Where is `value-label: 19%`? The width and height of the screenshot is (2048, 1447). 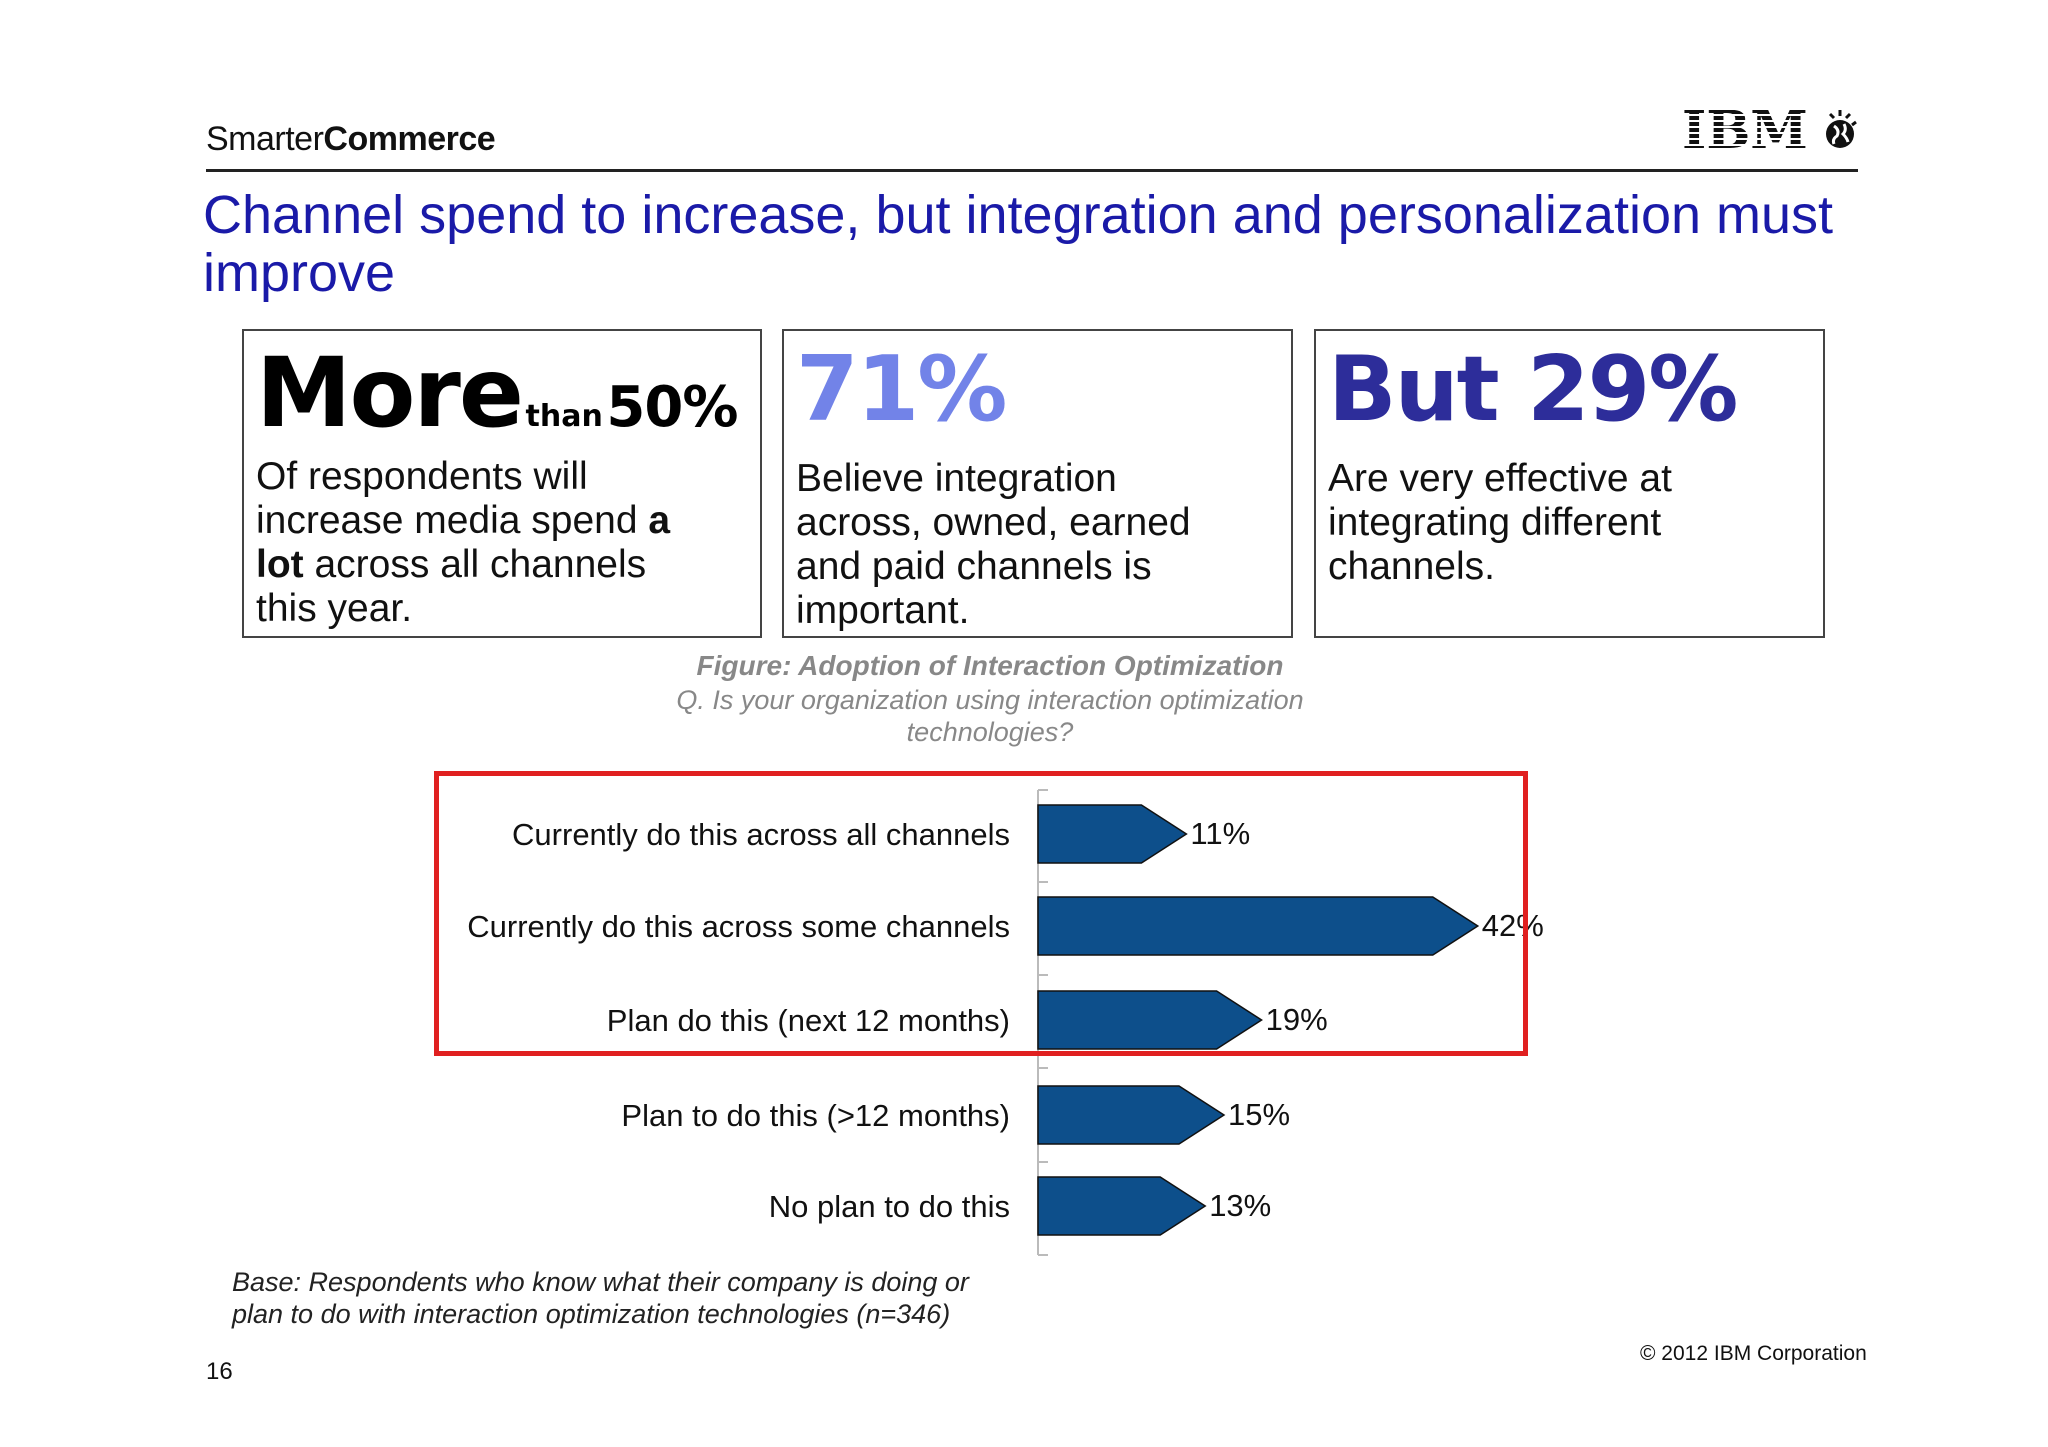
value-label: 19% is located at coordinates (1297, 1019).